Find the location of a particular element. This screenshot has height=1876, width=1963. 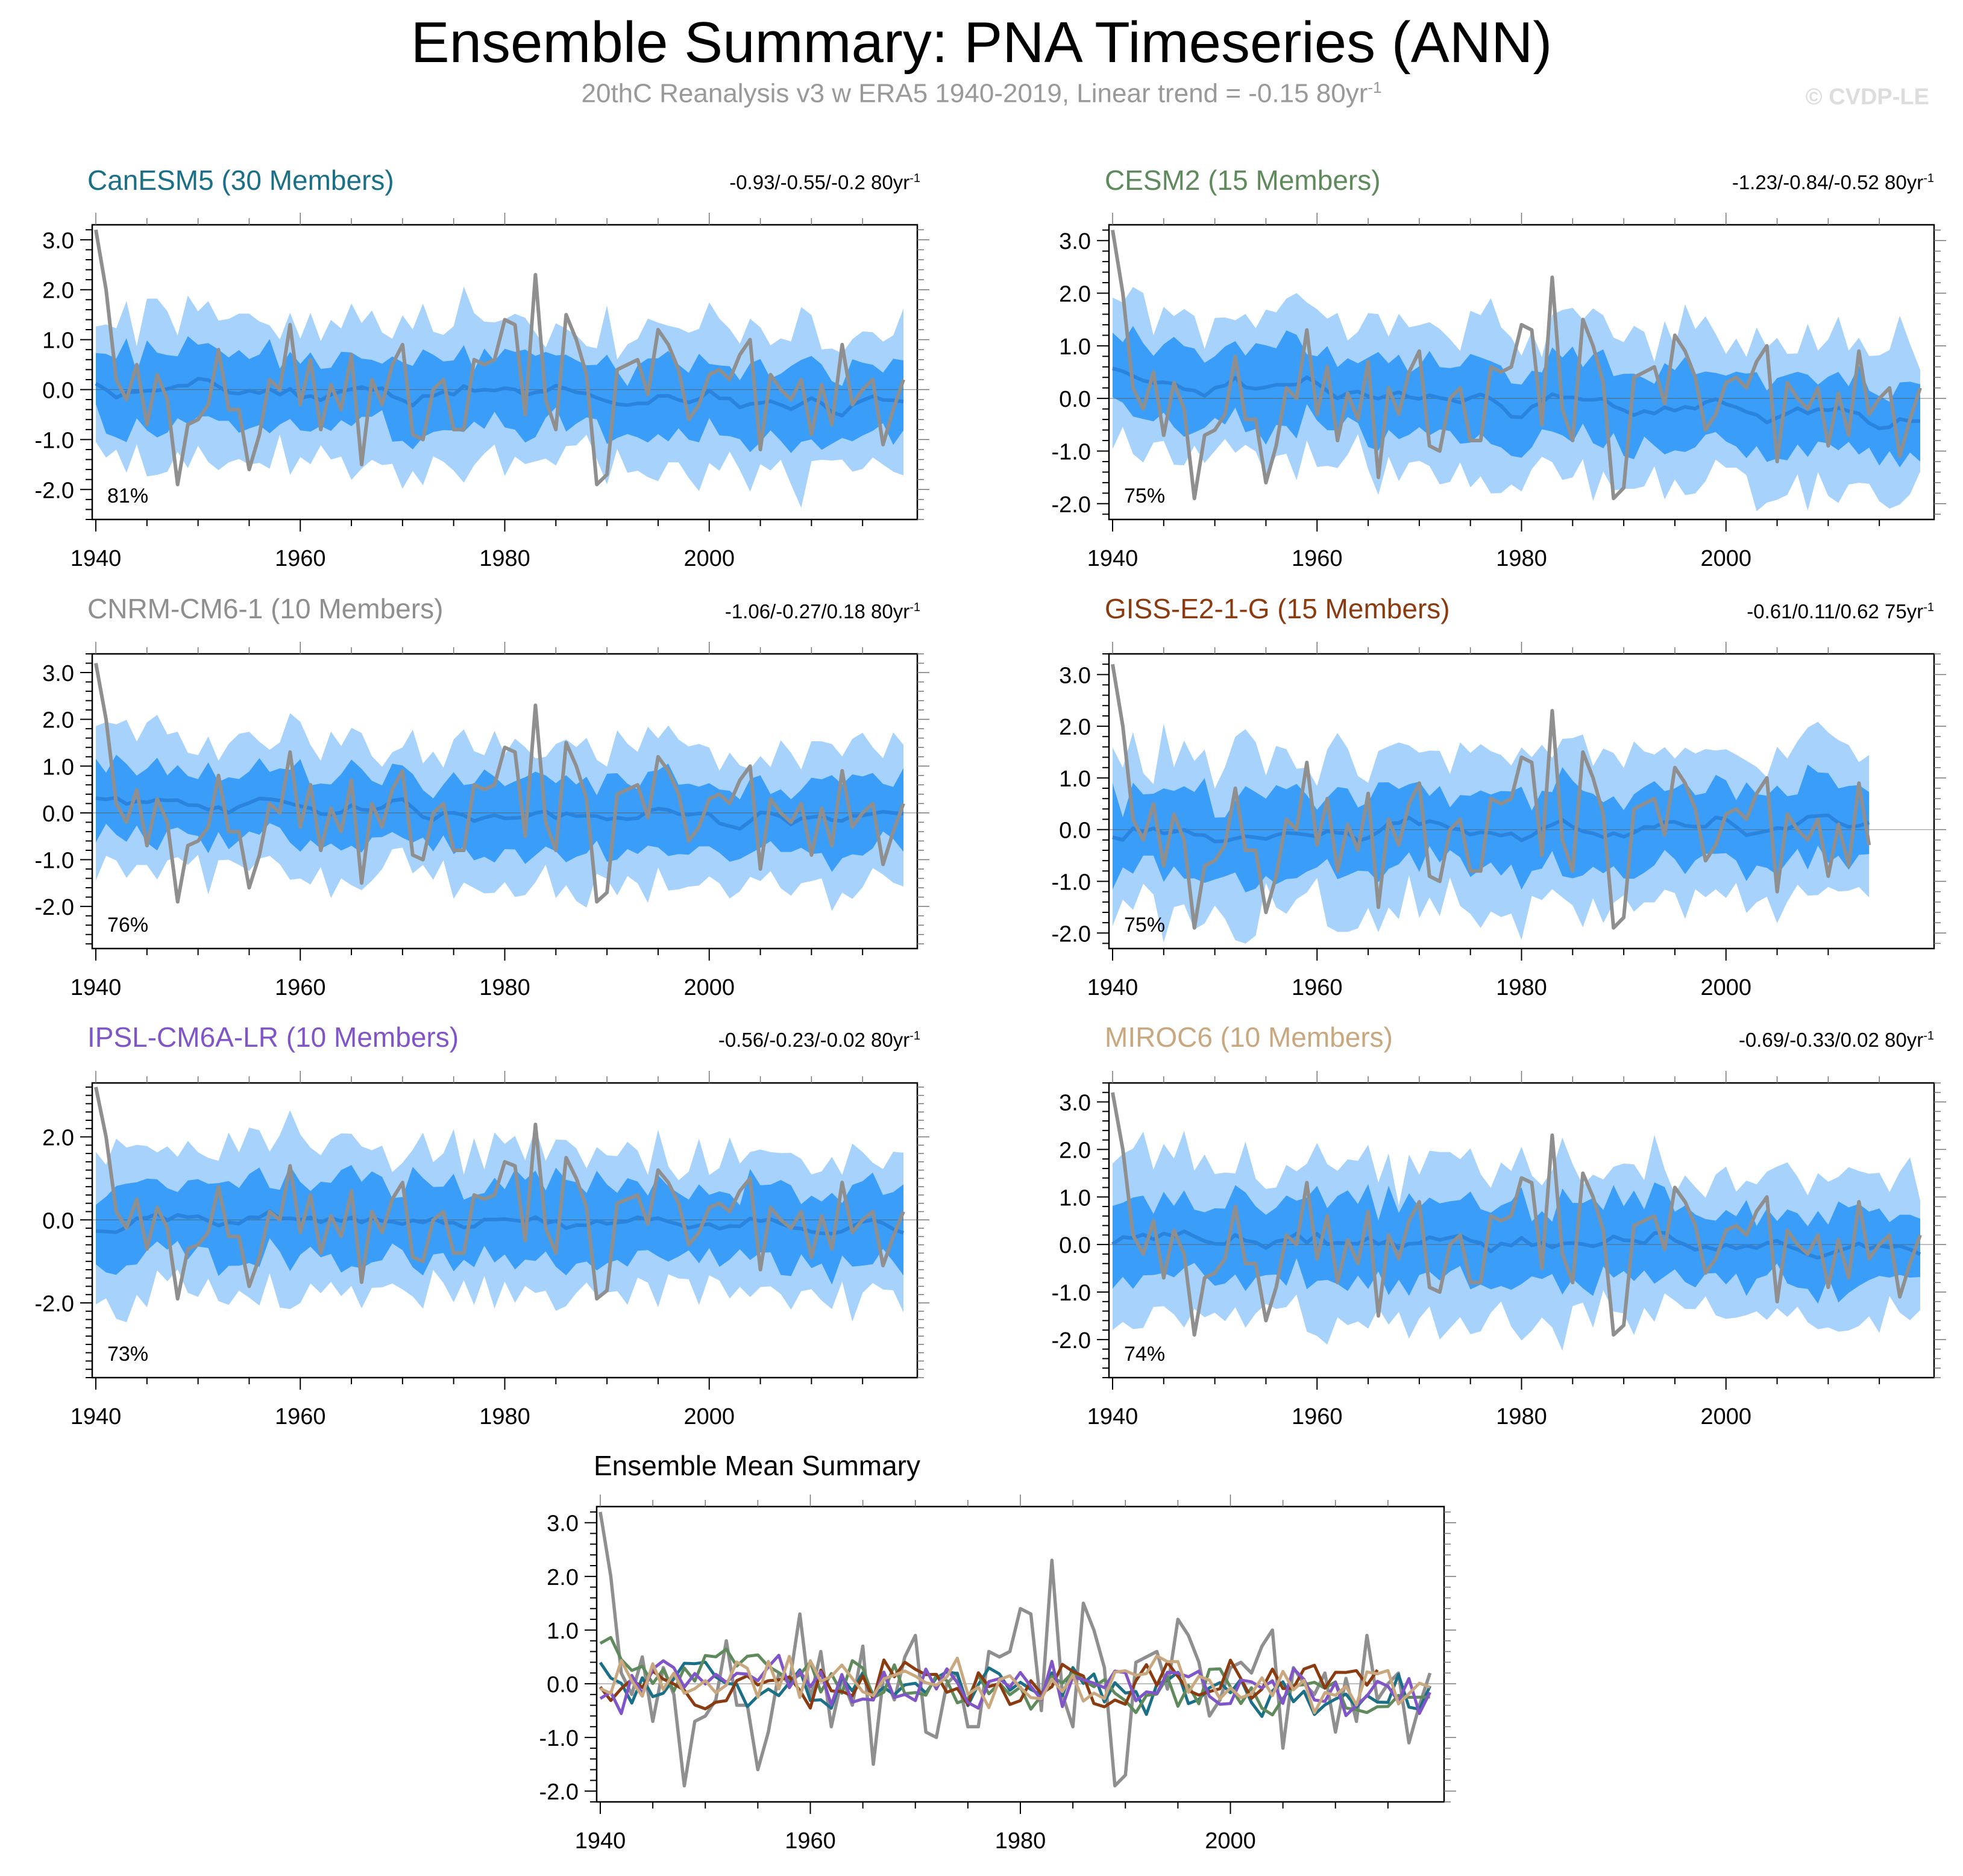

subtitle-sup: -1 is located at coordinates (1375, 87).